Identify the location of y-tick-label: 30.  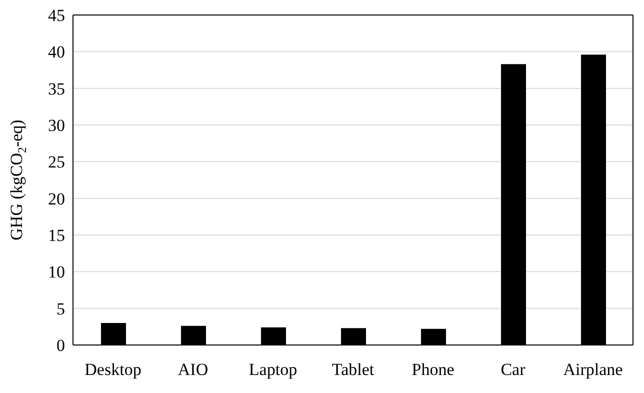
(56, 126).